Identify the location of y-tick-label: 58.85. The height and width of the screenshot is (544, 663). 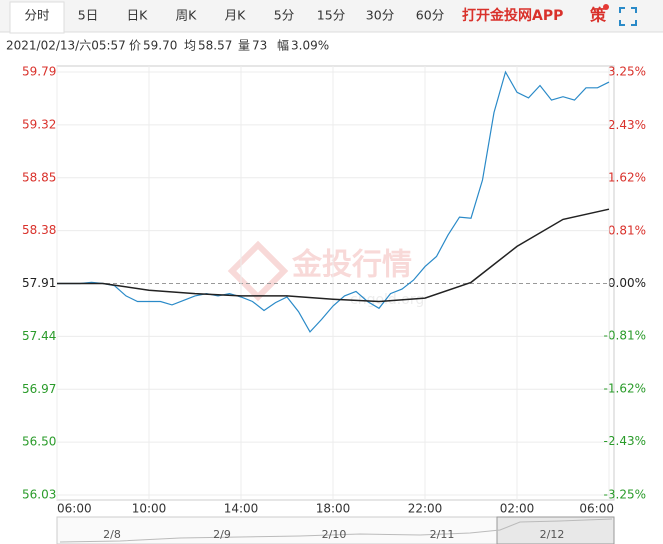
(39, 177).